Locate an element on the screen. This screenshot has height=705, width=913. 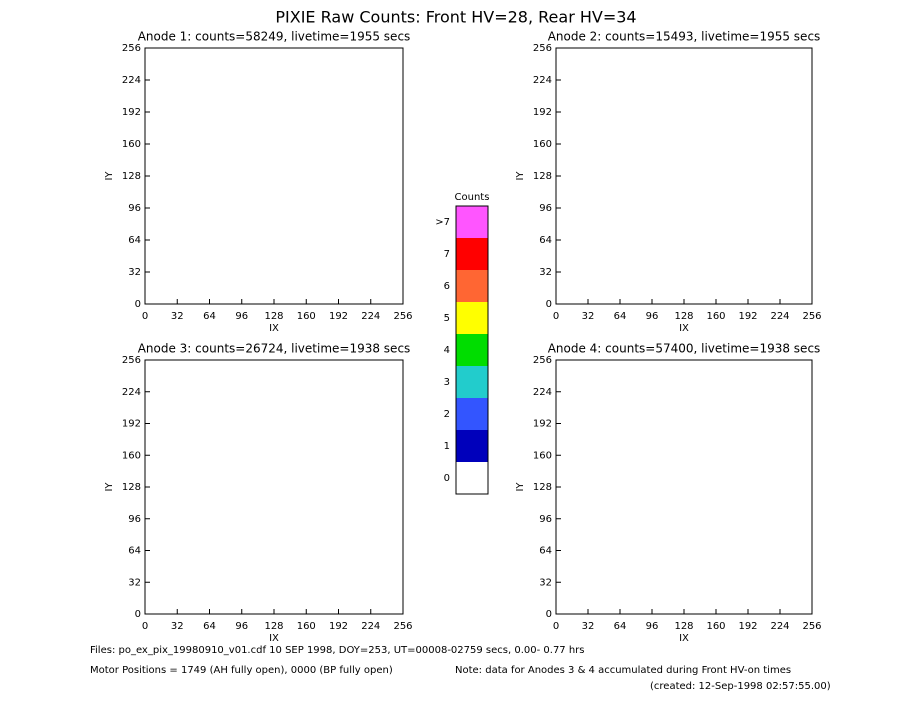
colorbar-label: 2 is located at coordinates (447, 414).